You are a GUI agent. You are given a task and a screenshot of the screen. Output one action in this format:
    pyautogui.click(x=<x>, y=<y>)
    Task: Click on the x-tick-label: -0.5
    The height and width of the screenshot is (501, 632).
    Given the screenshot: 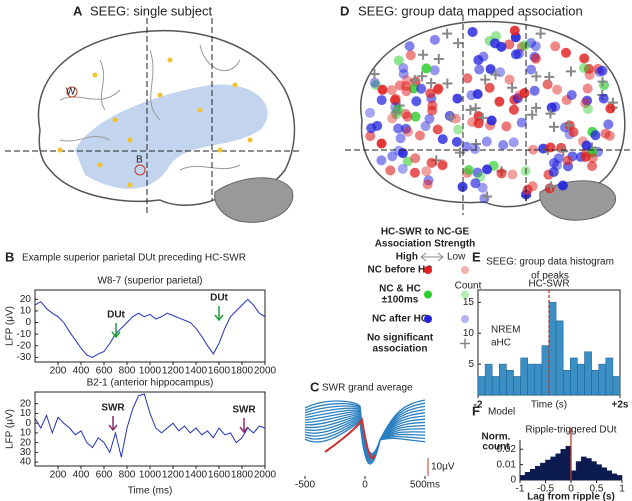 What is the action you would take?
    pyautogui.click(x=546, y=489)
    